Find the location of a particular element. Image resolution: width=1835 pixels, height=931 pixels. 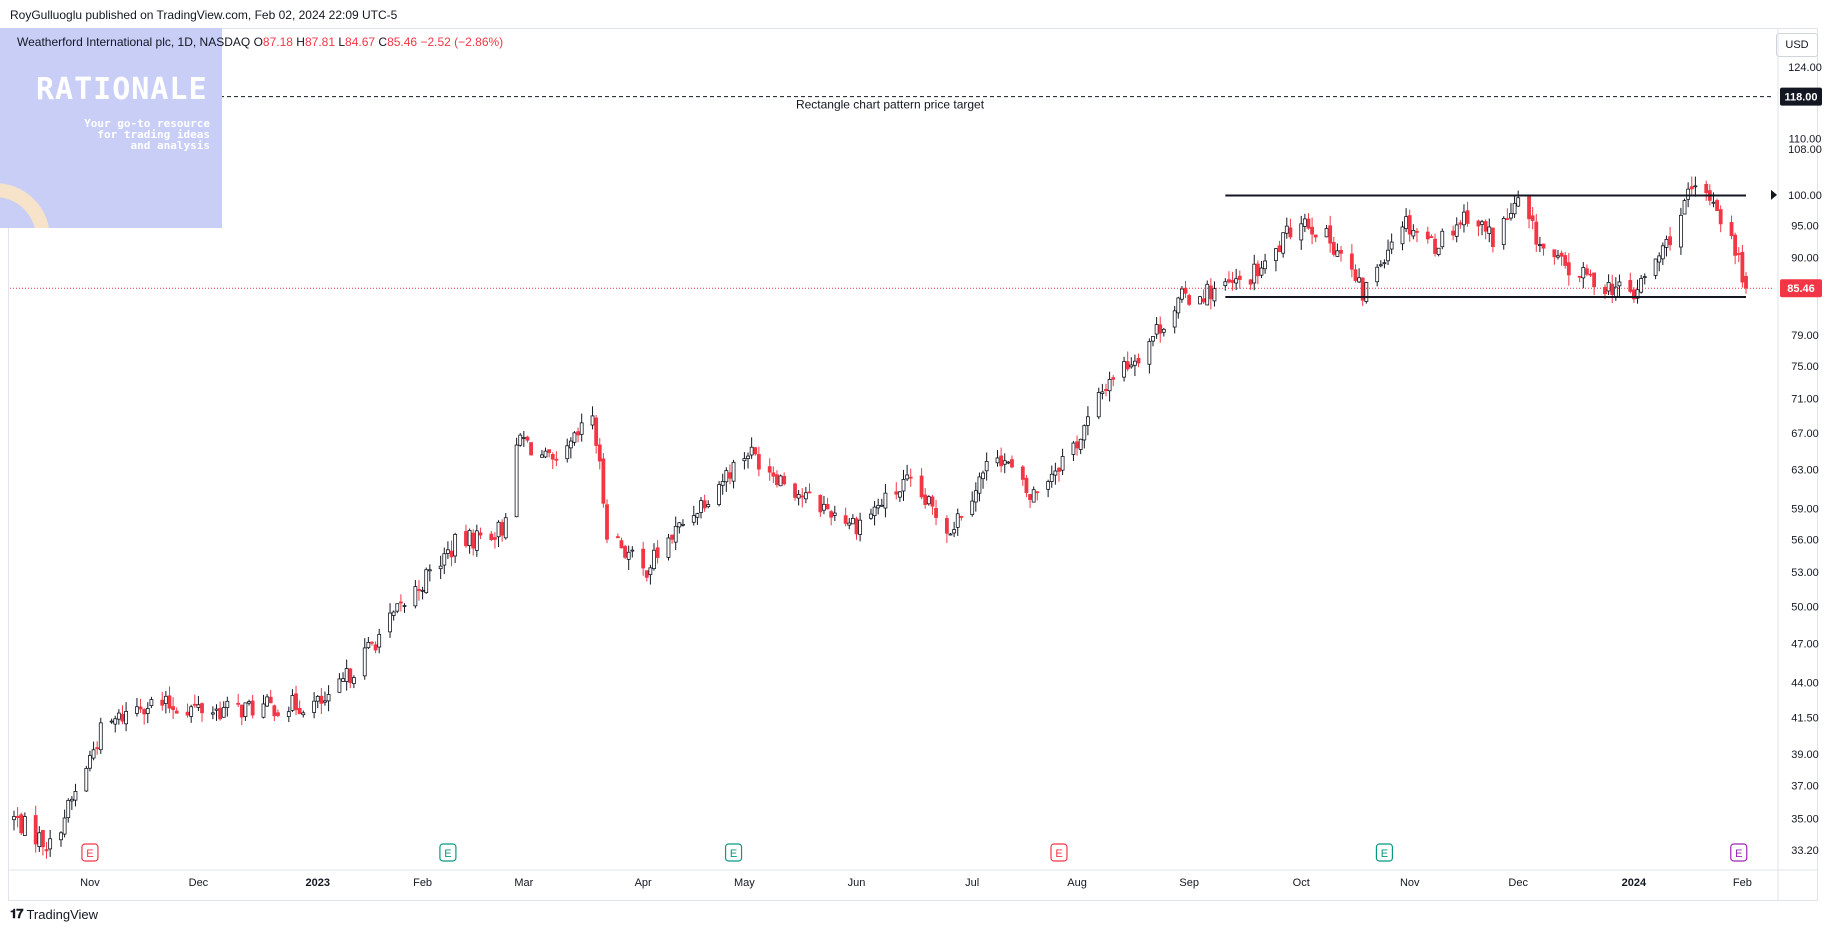

y-tick-label: 108.00 is located at coordinates (1805, 150).